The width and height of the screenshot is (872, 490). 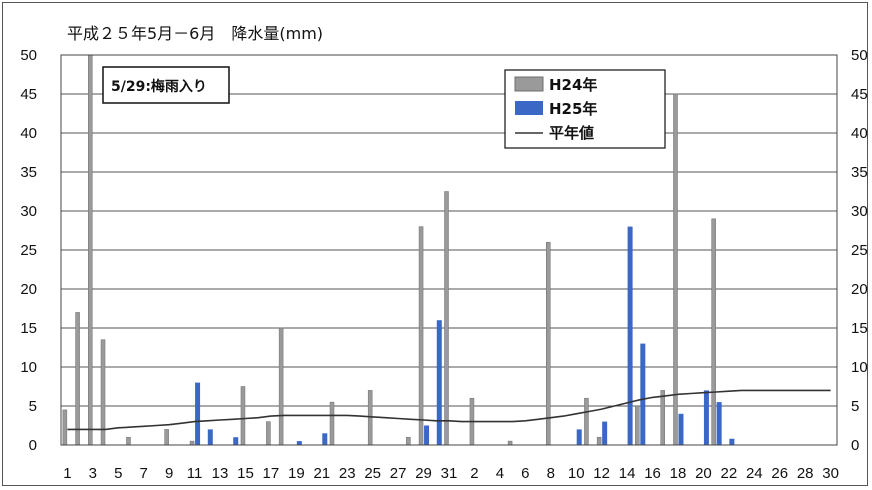 I want to click on x-tick-label: 18, so click(x=678, y=473).